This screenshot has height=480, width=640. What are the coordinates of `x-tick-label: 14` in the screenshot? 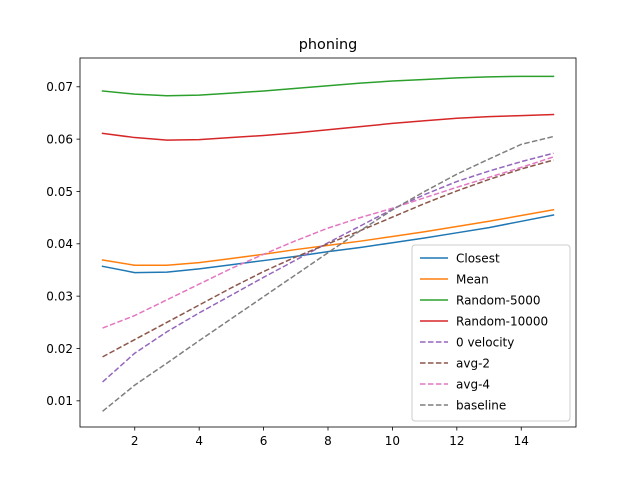 It's located at (521, 441).